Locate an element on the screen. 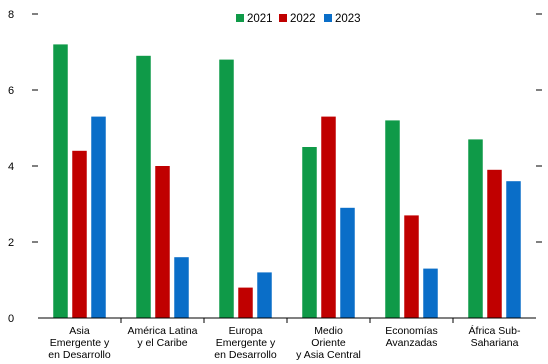 Image resolution: width=548 pixels, height=364 pixels. category-label-2-line-1: América Latina is located at coordinates (162, 331).